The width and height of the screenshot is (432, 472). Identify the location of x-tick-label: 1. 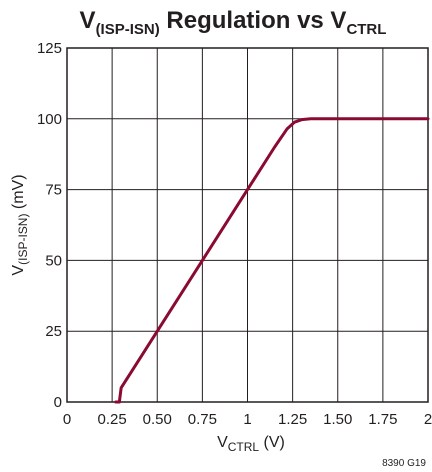
(247, 419).